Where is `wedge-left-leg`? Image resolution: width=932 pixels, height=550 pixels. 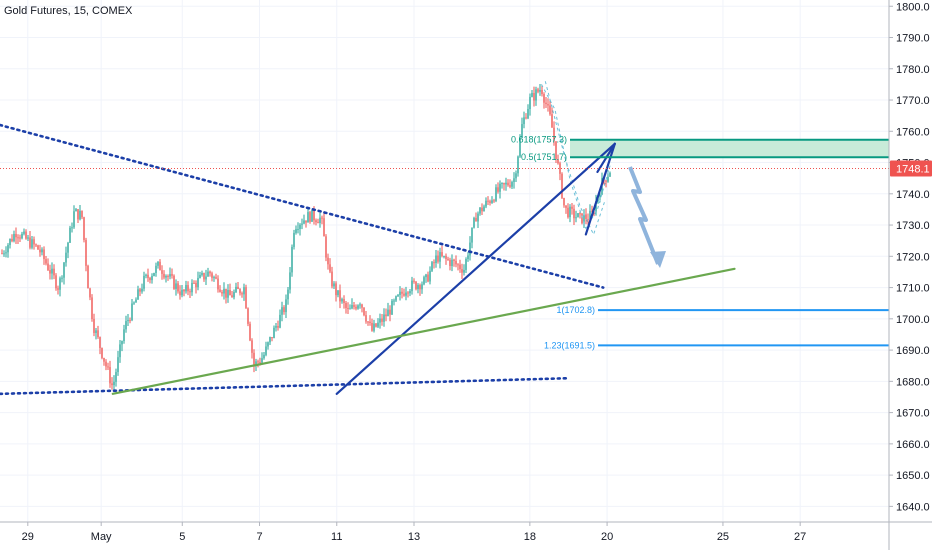 wedge-left-leg is located at coordinates (600, 189).